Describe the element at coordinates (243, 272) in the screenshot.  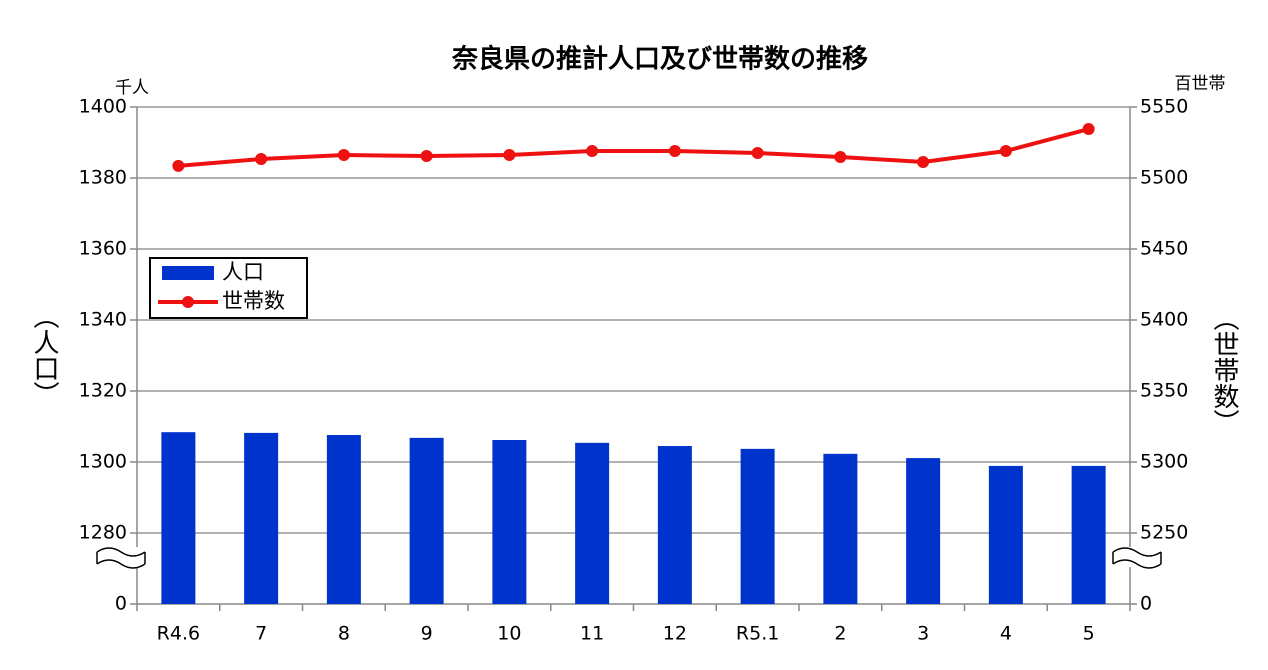
I see `legend-label: 人口` at that location.